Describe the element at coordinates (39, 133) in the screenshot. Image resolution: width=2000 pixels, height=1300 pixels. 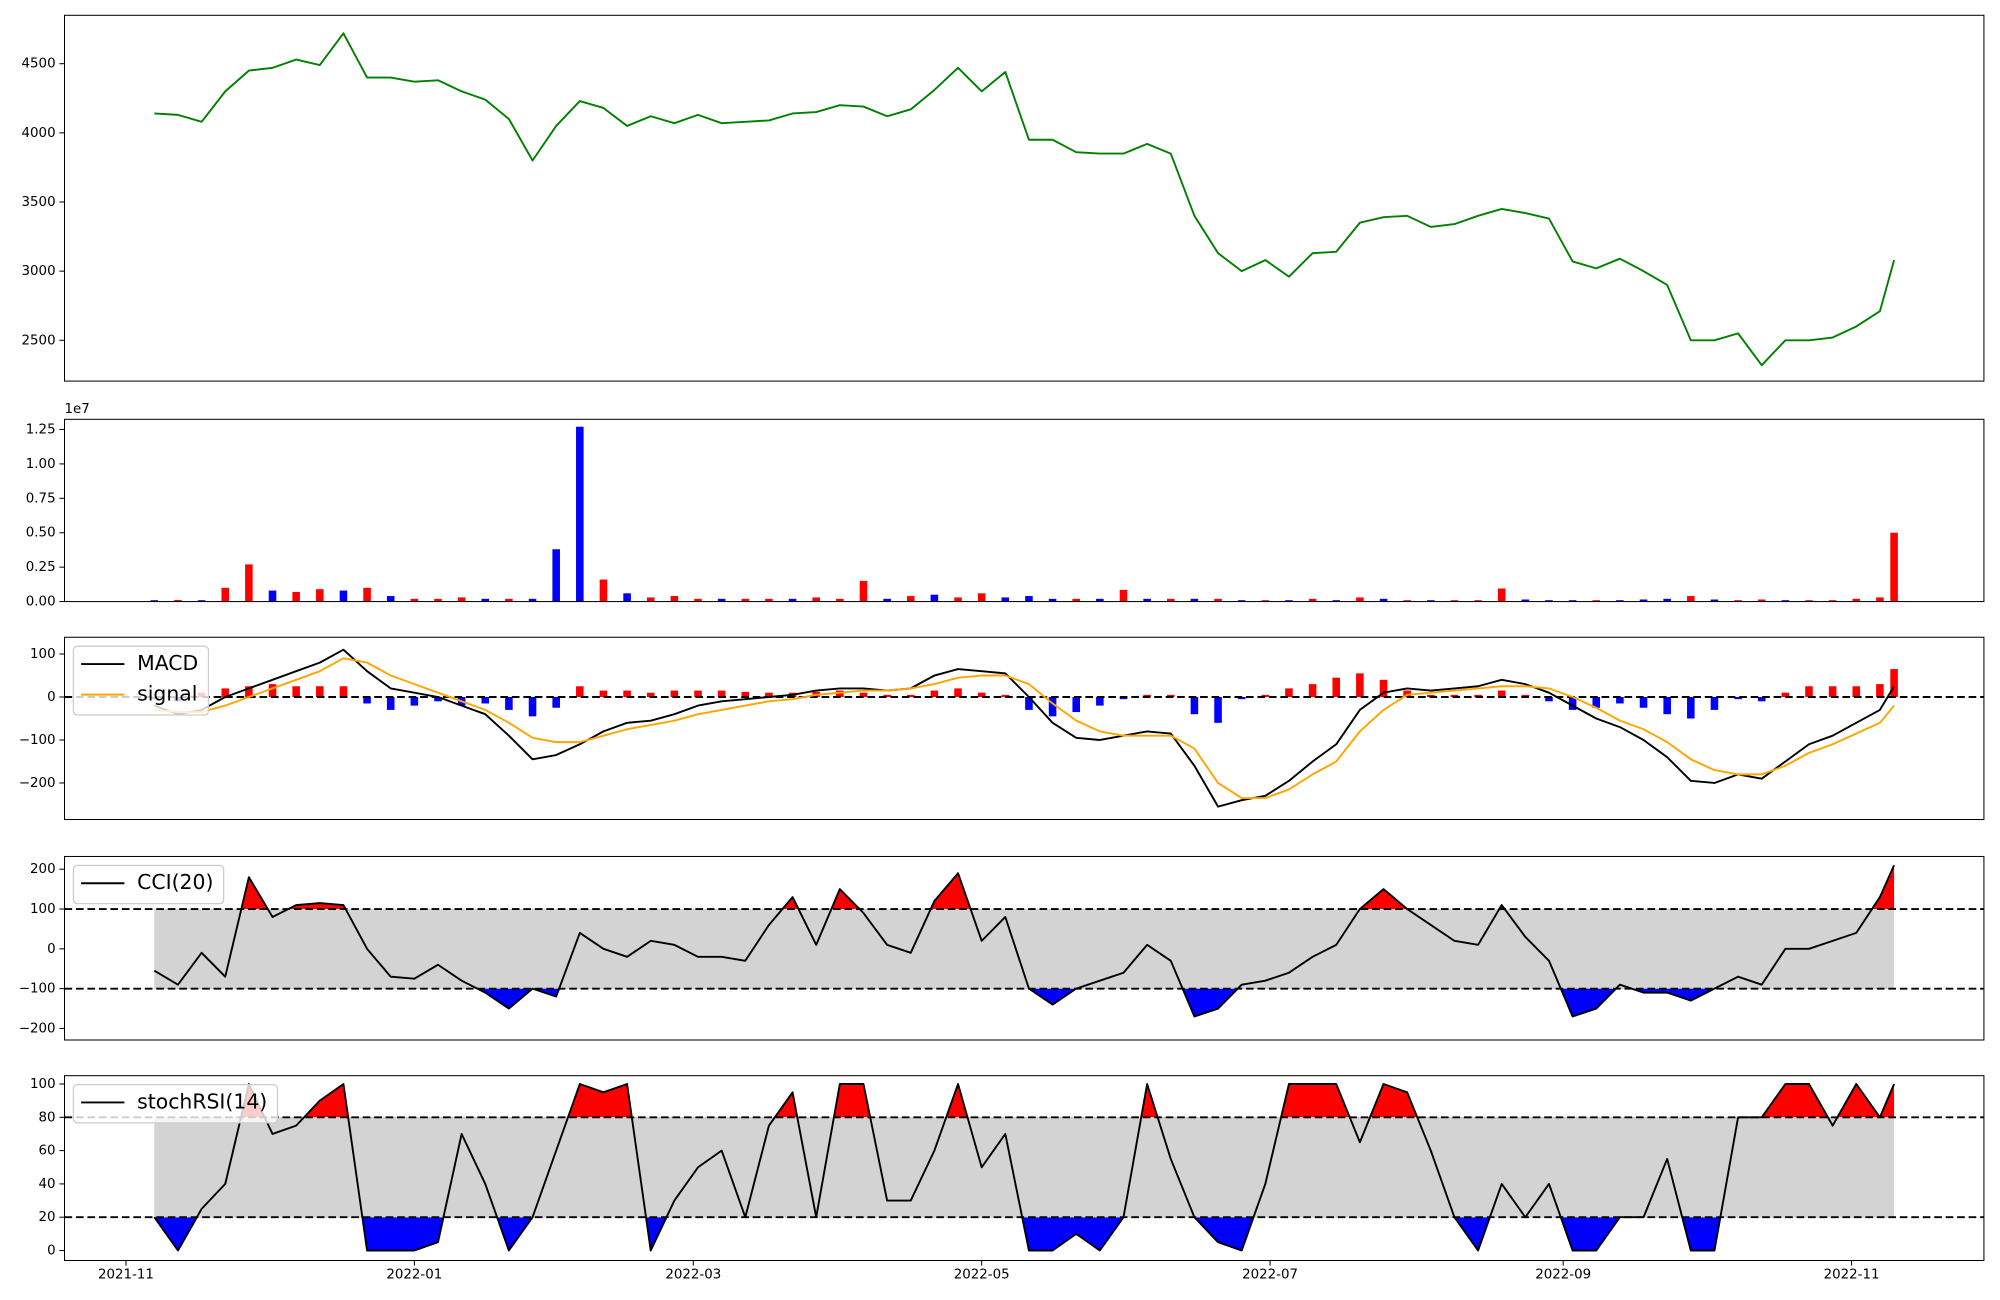
I see `y-tick-label: 4000` at that location.